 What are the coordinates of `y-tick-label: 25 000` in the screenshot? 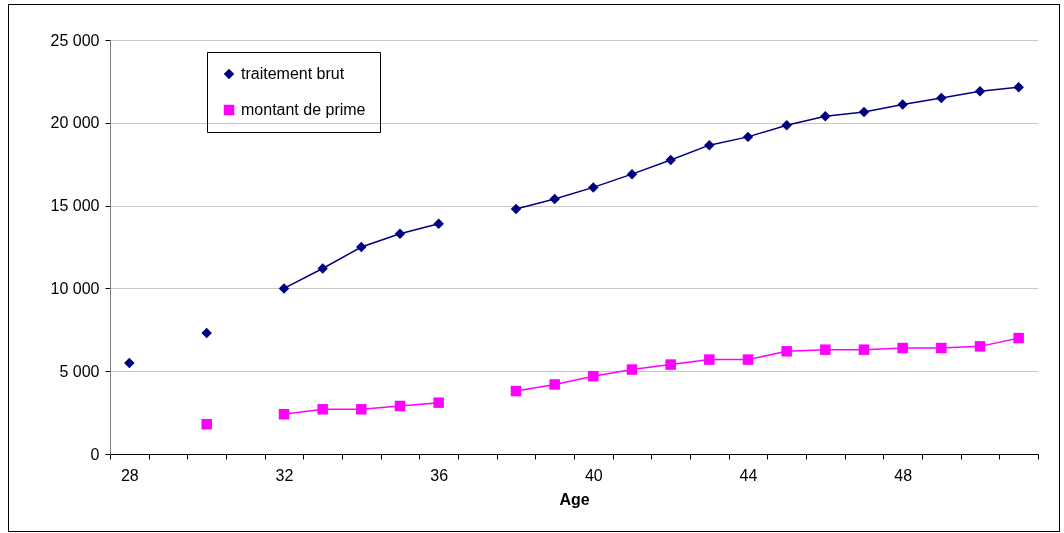 It's located at (75, 40).